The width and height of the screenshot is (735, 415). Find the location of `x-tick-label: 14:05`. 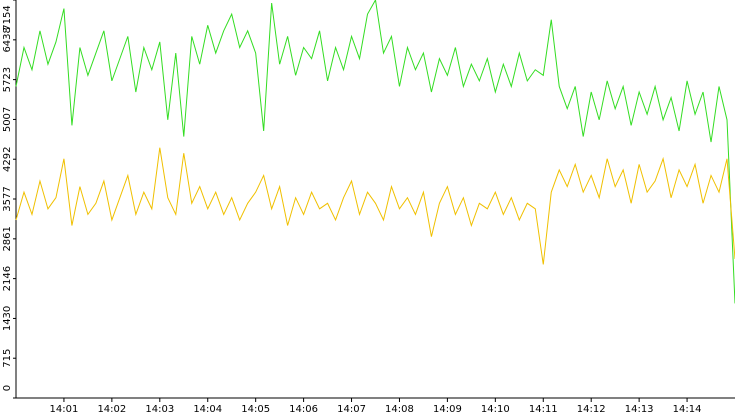

x-tick-label: 14:05 is located at coordinates (255, 409).